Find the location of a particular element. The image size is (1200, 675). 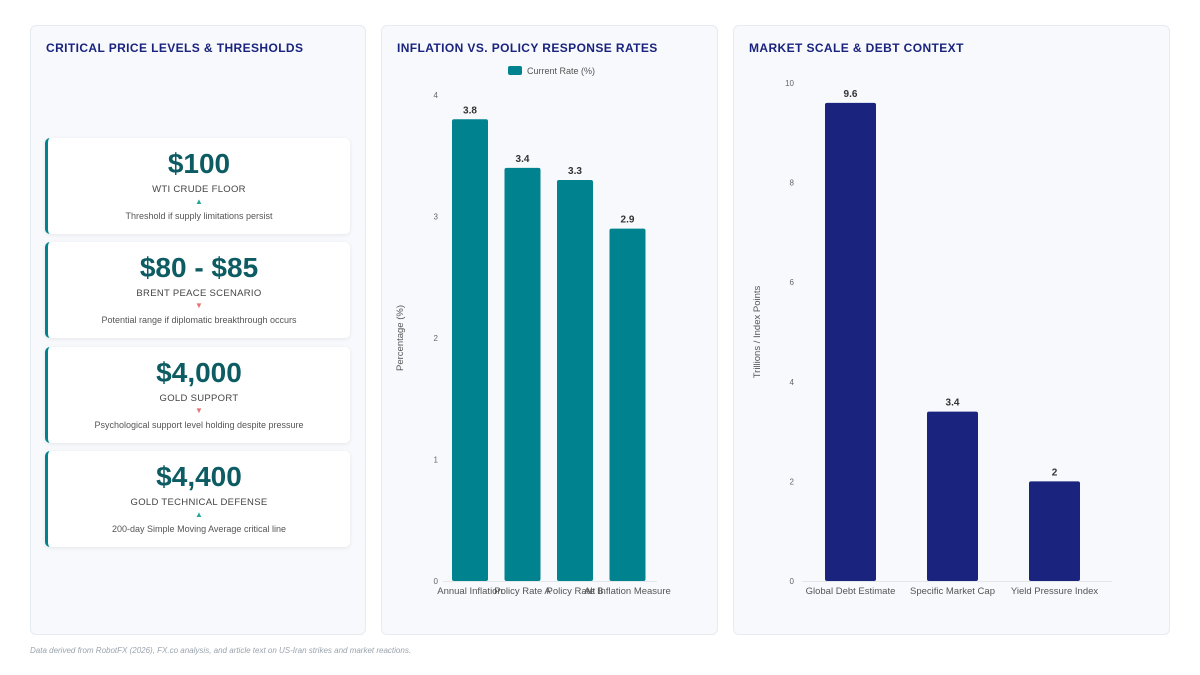

y-tick-label: 10 is located at coordinates (789, 83).